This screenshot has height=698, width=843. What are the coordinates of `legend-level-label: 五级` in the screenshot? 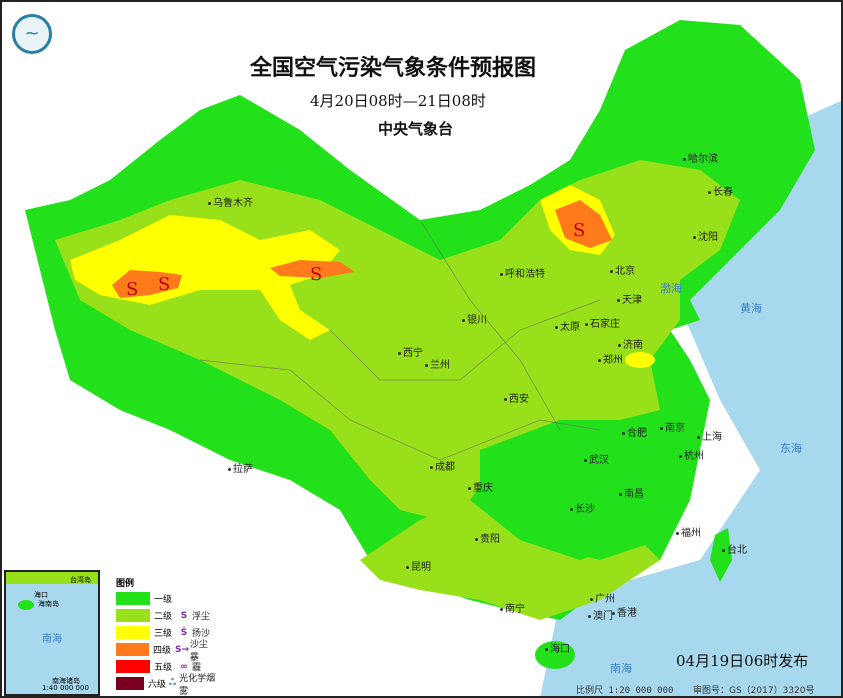 It's located at (163, 668).